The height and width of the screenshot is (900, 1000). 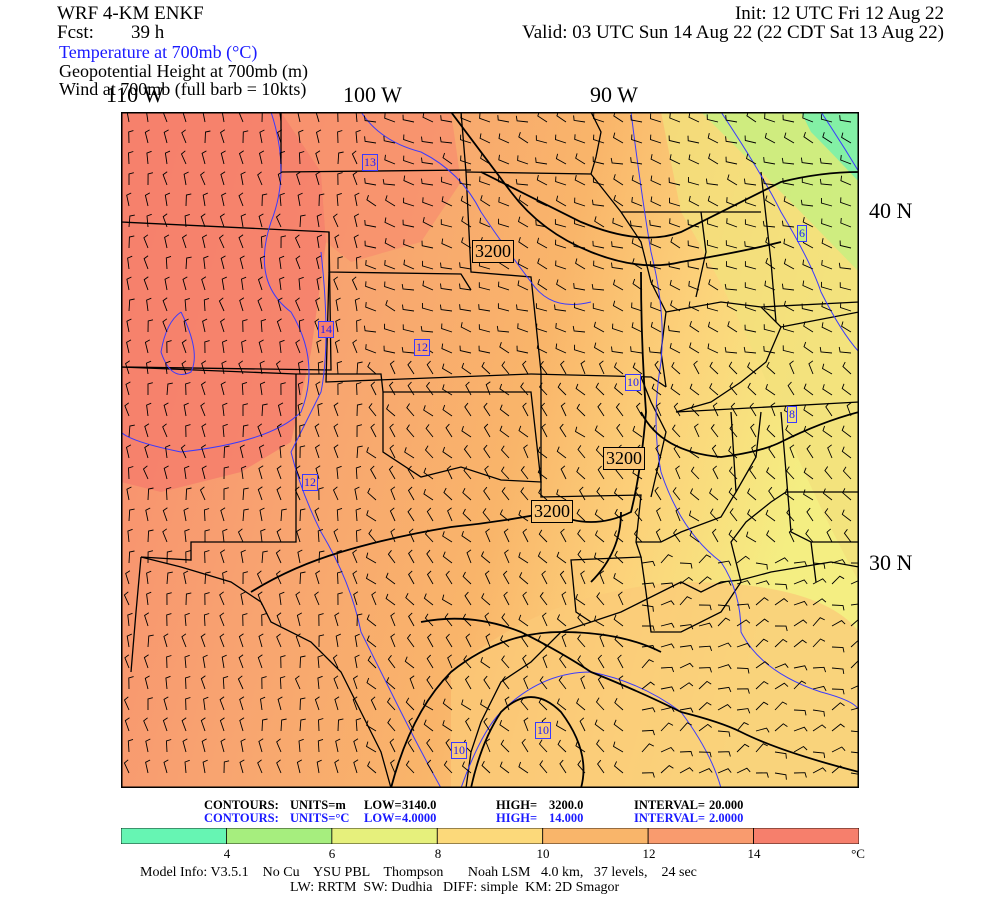 What do you see at coordinates (332, 853) in the screenshot?
I see `colorbar-tick: 6` at bounding box center [332, 853].